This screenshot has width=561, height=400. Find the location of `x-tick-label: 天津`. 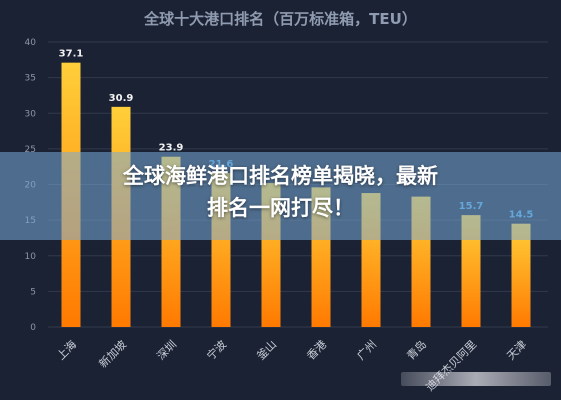

x-tick-label: 天津 is located at coordinates (516, 350).